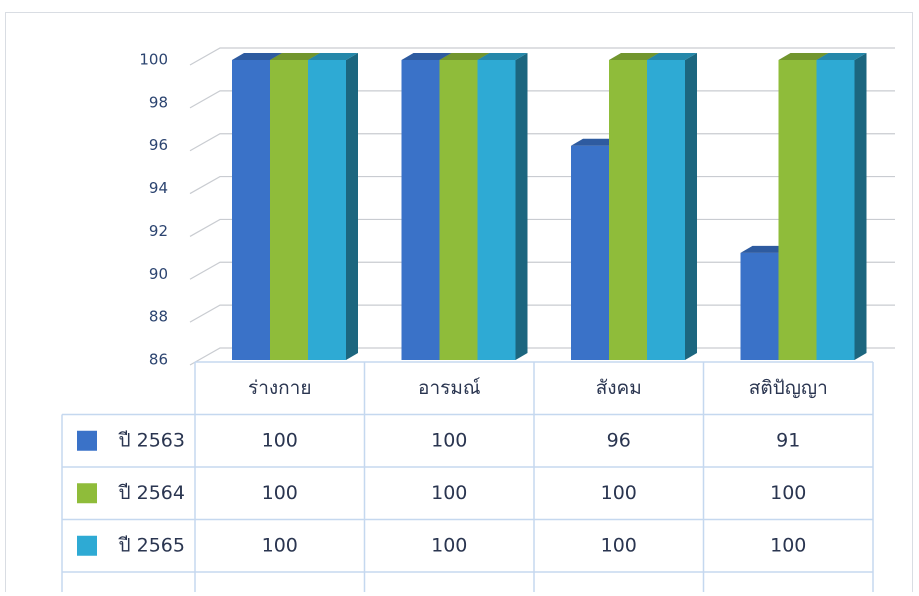 This screenshot has width=919, height=596. I want to click on x-tick-label: อารมณ์, so click(449, 388).